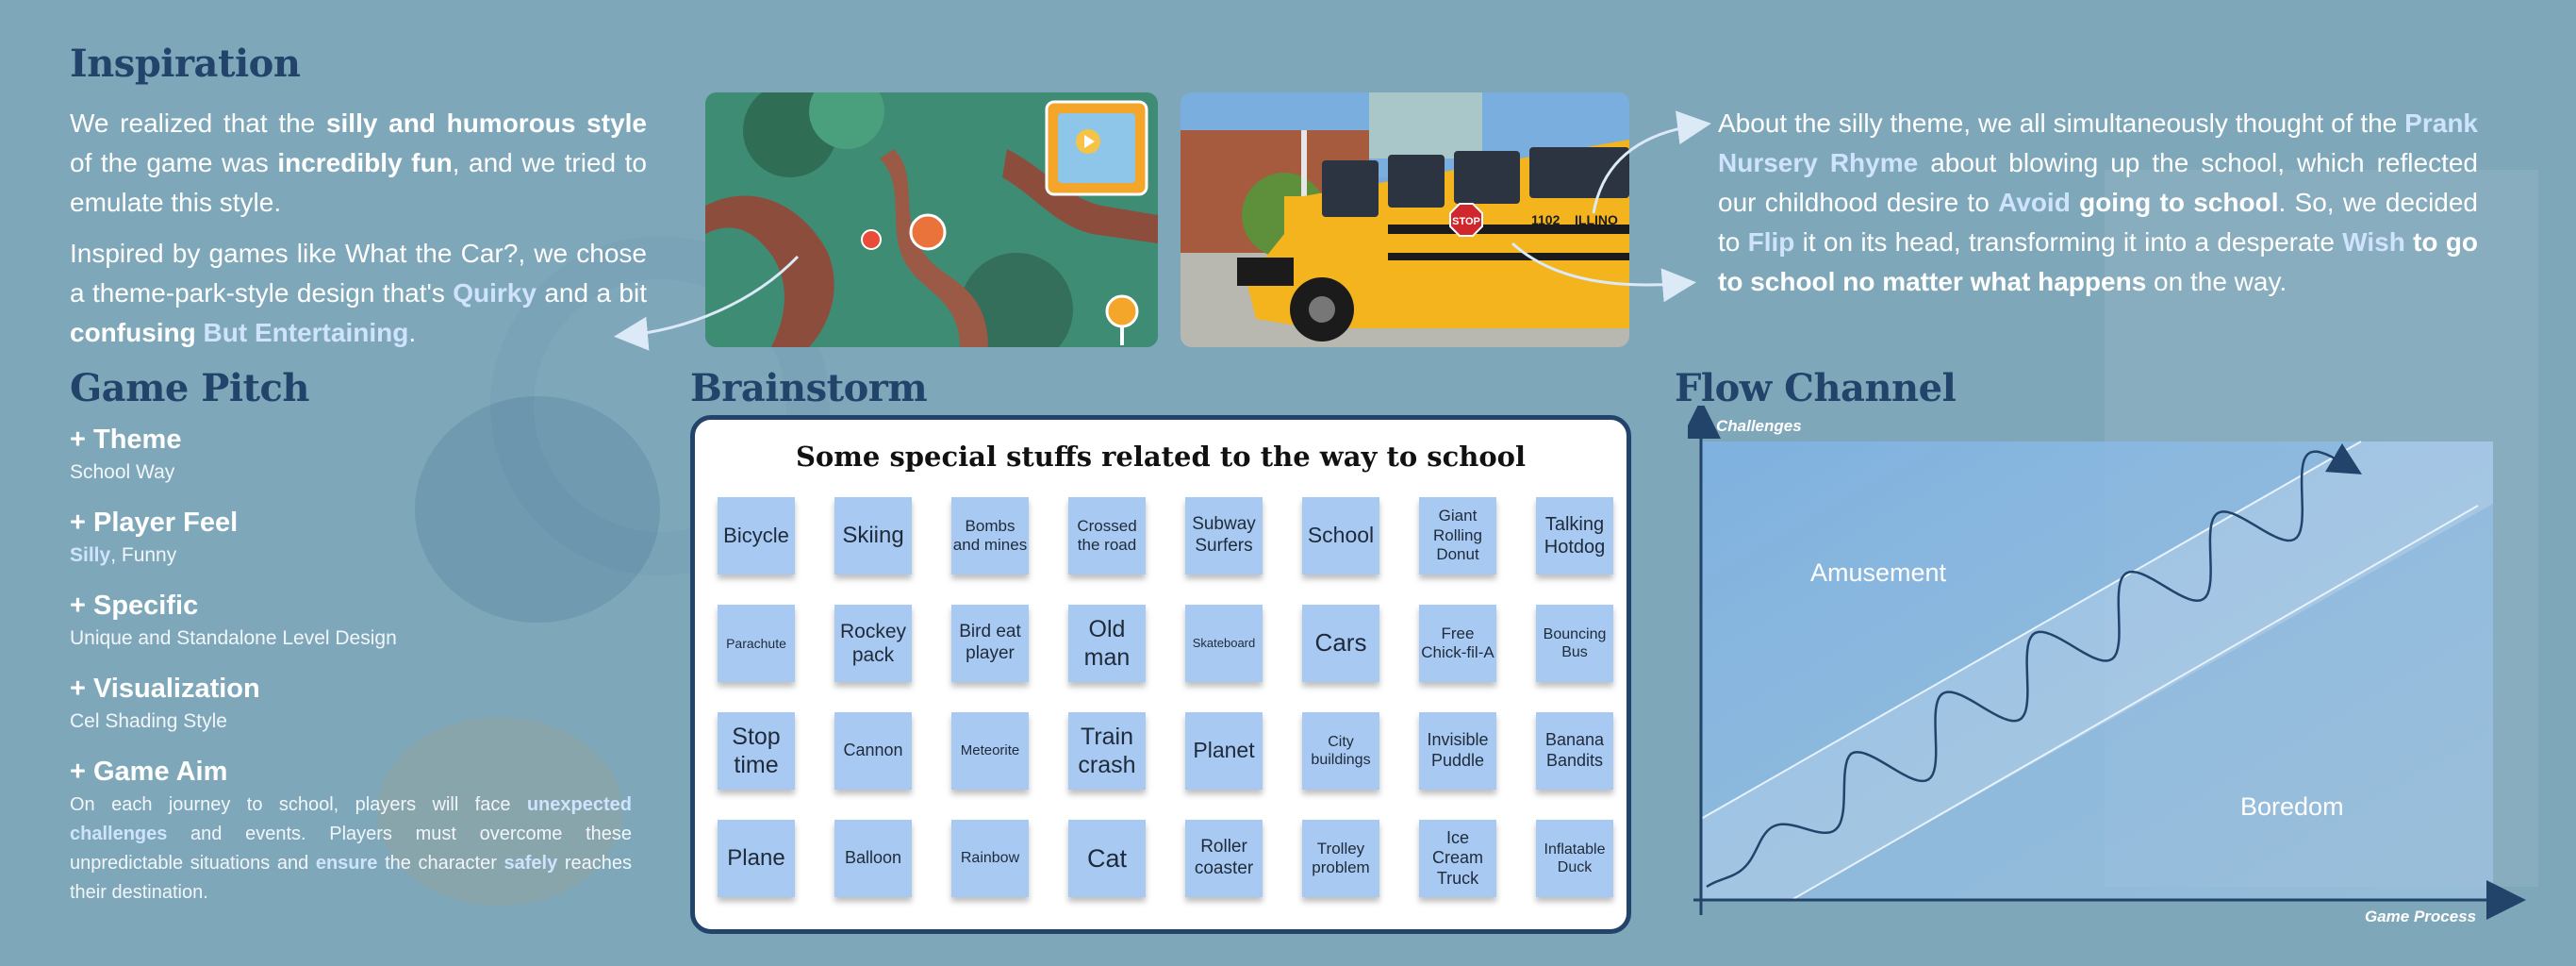 This screenshot has width=2576, height=966. Describe the element at coordinates (353, 556) in the screenshot. I see `pitch-feel-desc: Silly, Funny` at that location.